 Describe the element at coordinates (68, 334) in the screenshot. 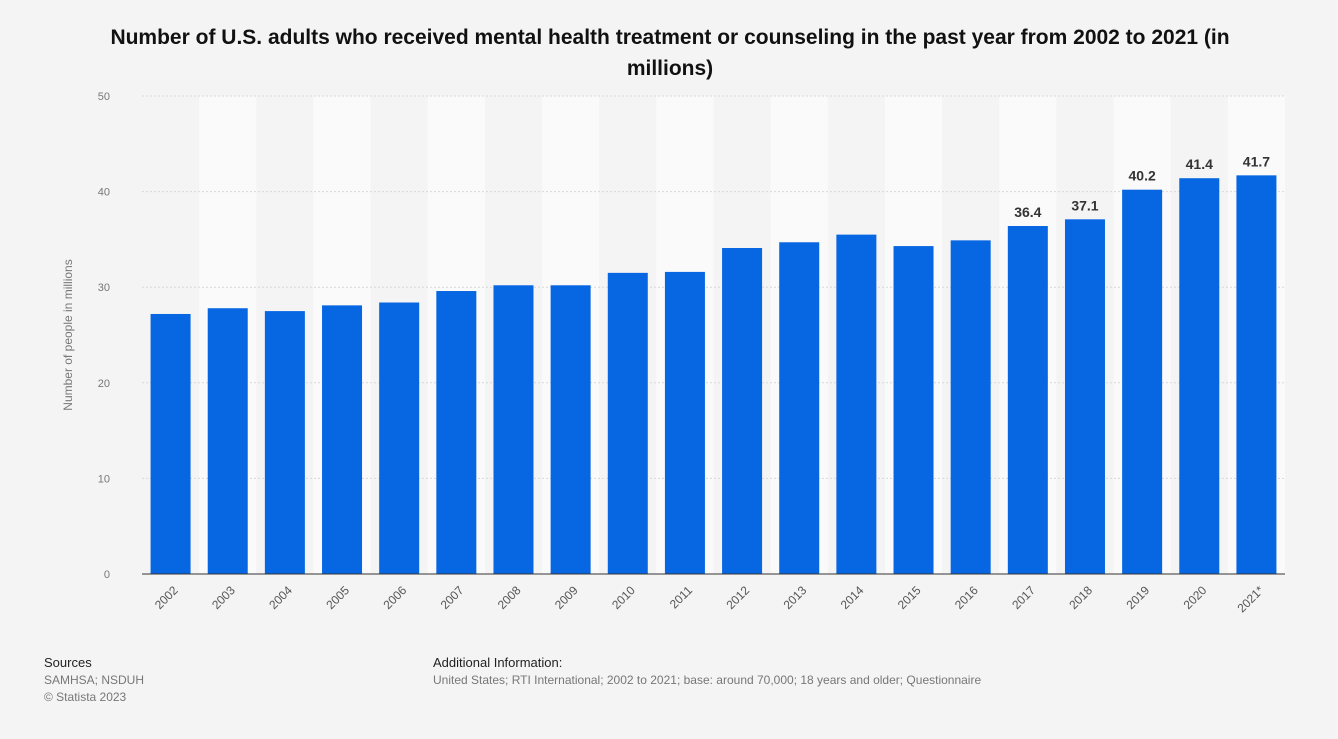

I see `y-axis-label: Number of people in millions` at that location.